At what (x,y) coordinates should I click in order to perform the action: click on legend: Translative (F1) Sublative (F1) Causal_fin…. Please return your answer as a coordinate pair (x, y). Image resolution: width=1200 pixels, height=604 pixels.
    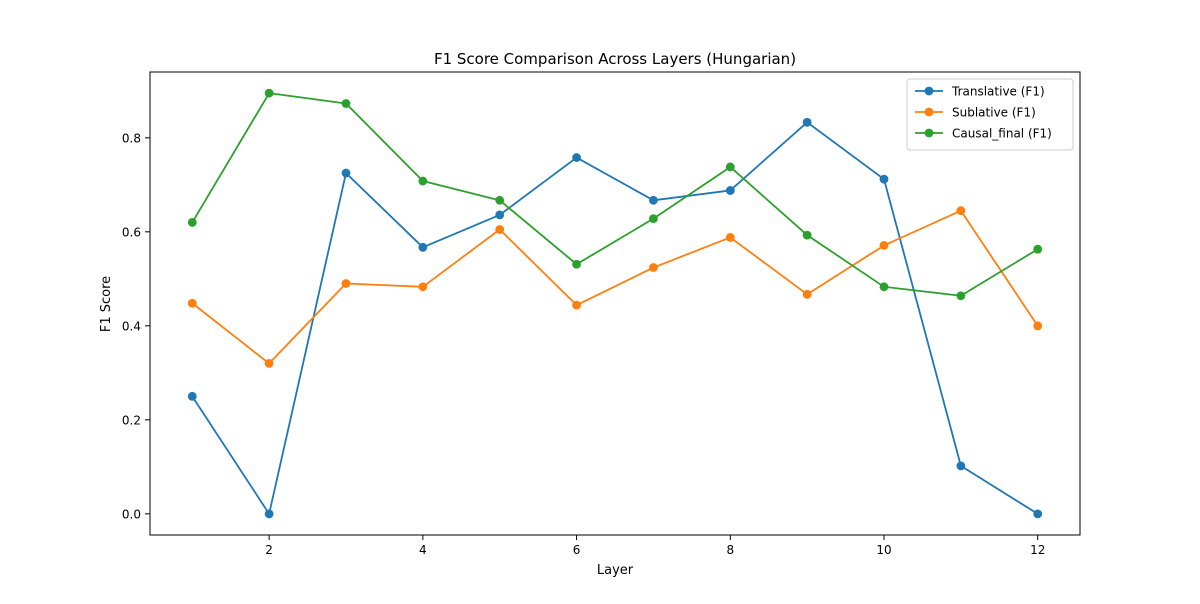
    Looking at the image, I should click on (990, 114).